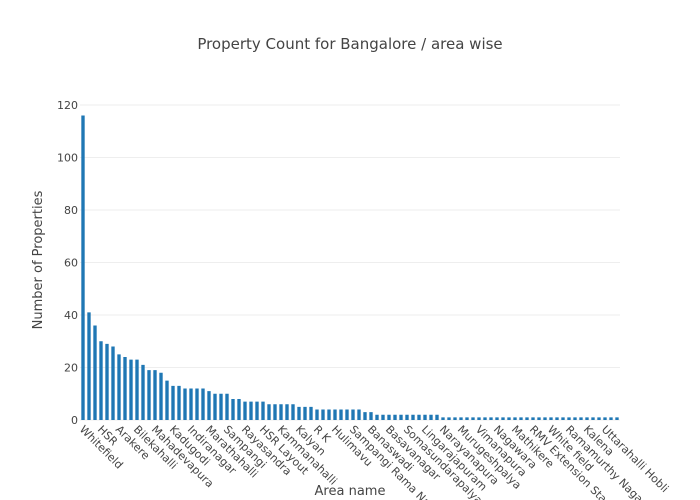  Describe the element at coordinates (635, 459) in the screenshot. I see `x-tick-label: Uttarahalli Hobli` at that location.